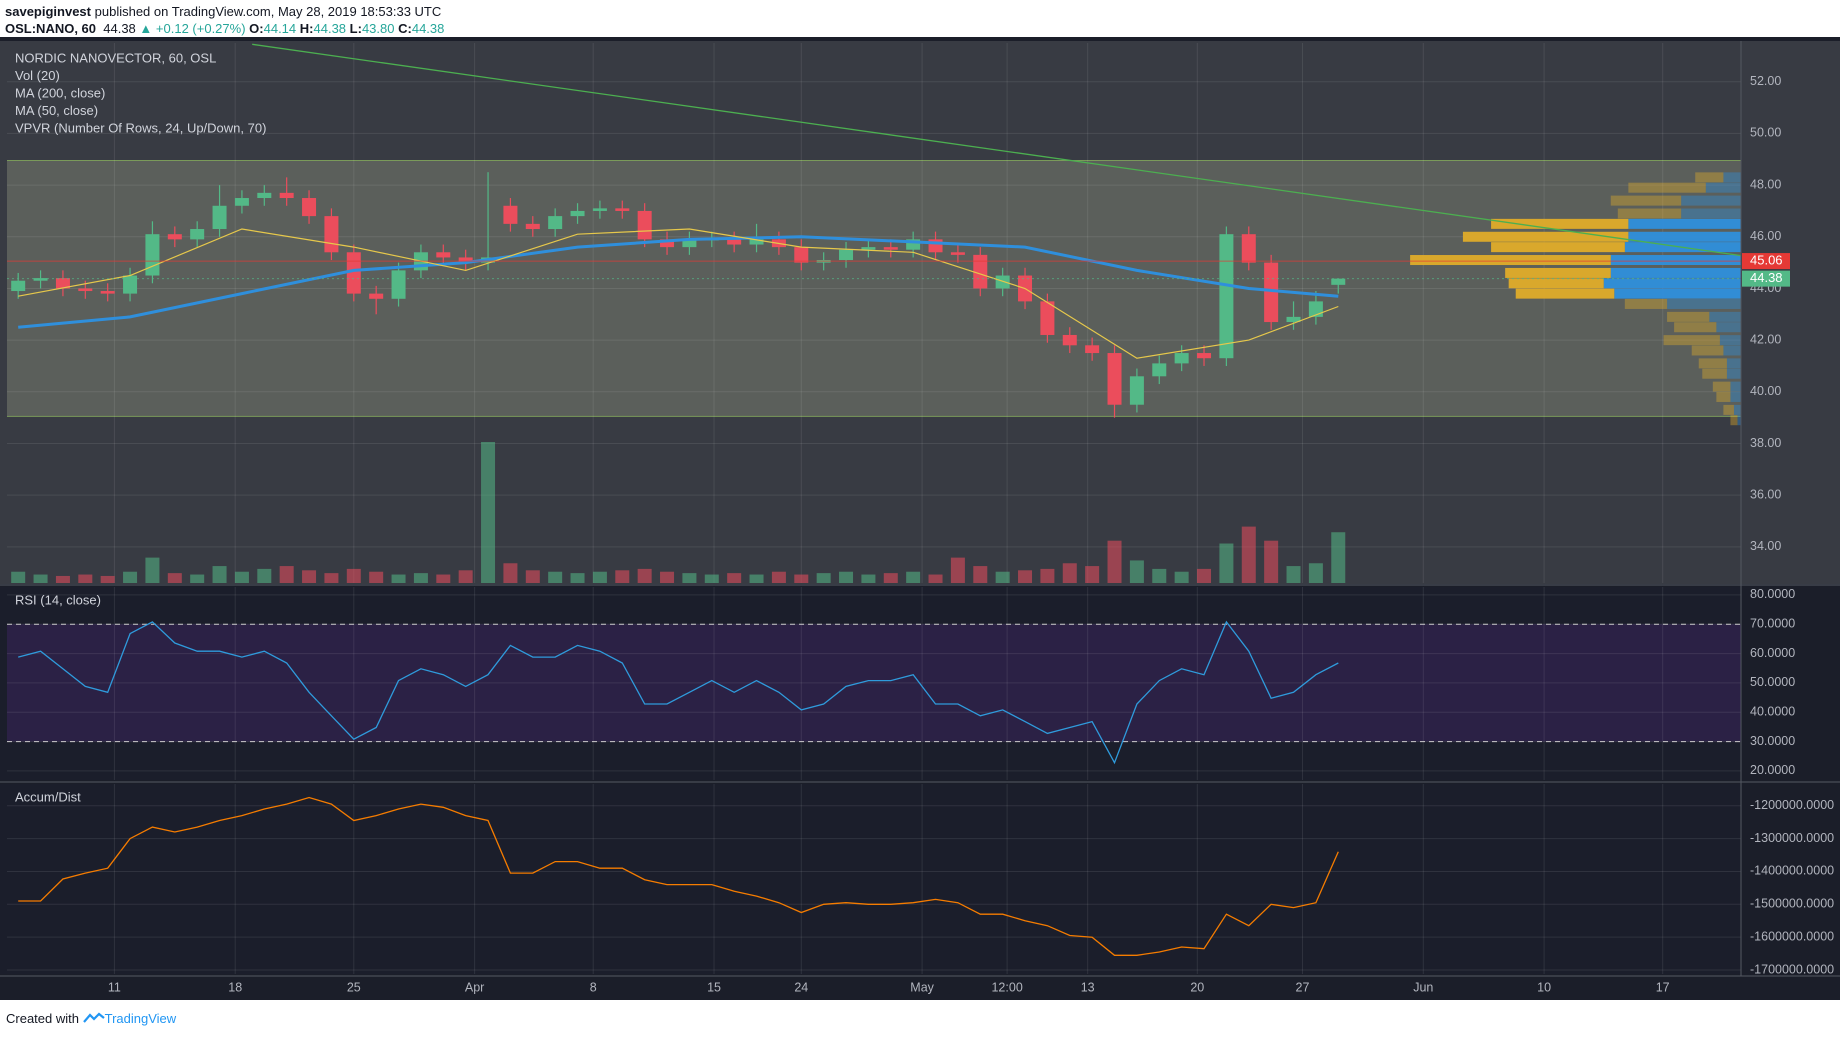 This screenshot has height=1038, width=1840. What do you see at coordinates (42, 1018) in the screenshot?
I see `footer-text: Created with` at bounding box center [42, 1018].